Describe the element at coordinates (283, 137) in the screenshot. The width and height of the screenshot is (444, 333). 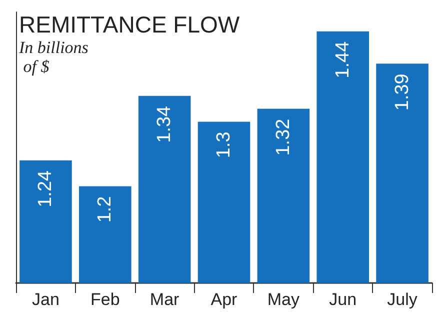
I see `data-label: 1.32` at that location.